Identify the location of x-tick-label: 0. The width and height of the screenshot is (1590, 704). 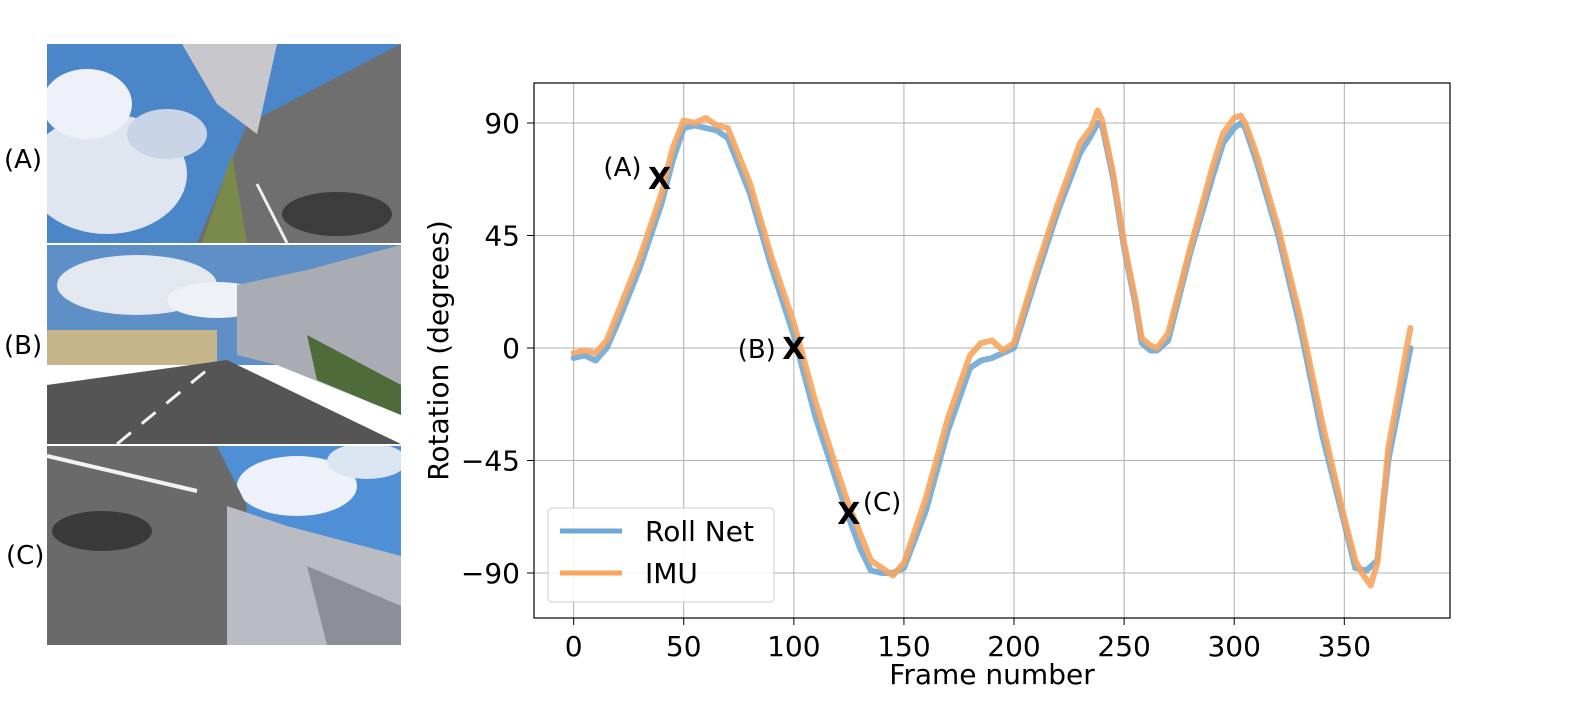
(574, 646).